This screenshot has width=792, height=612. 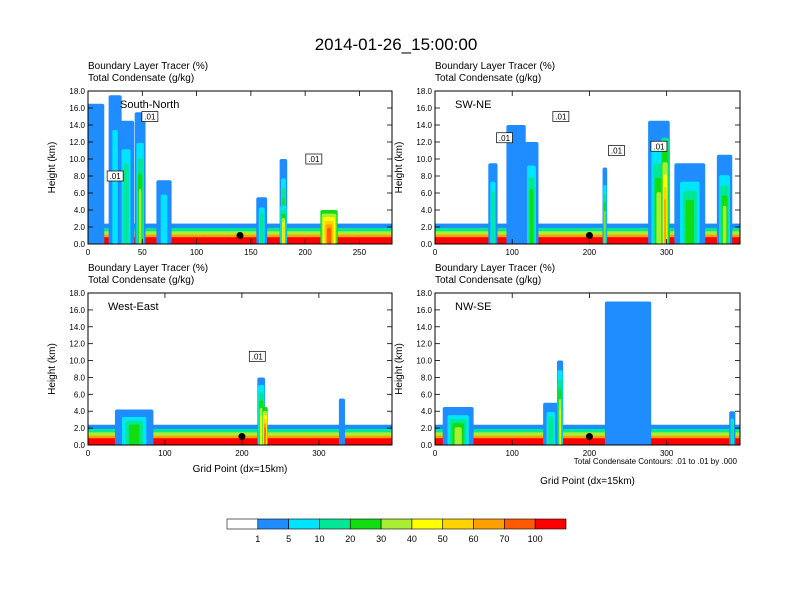 I want to click on x-axis-label: Grid Point (dx=15km), so click(x=587, y=481).